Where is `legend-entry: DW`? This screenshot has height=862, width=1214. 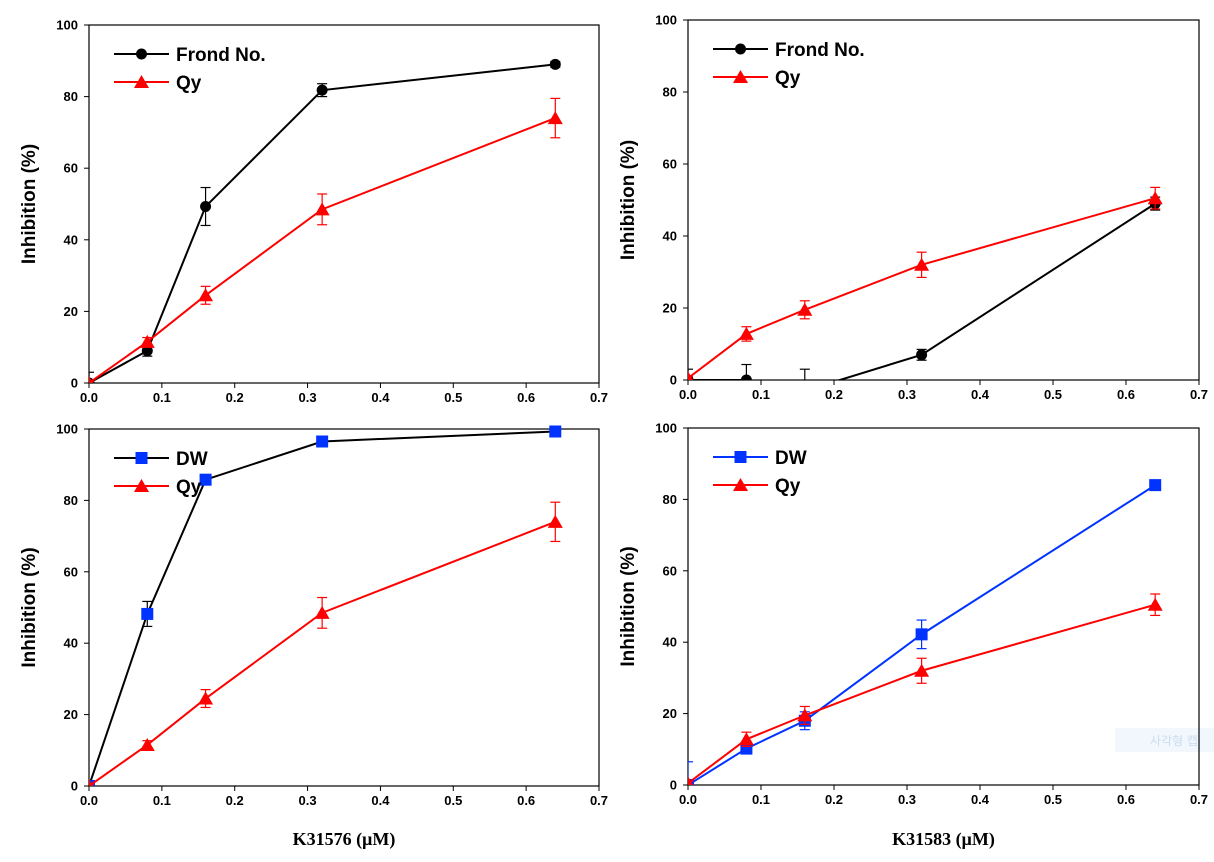
legend-entry: DW is located at coordinates (161, 459).